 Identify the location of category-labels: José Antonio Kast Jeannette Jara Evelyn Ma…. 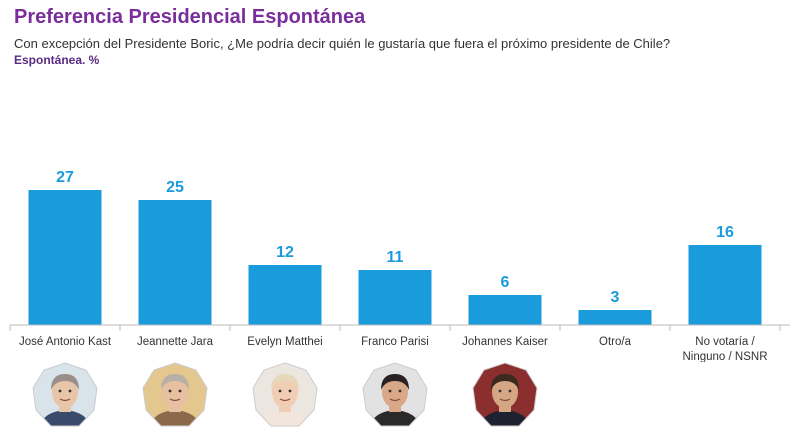
(393, 349).